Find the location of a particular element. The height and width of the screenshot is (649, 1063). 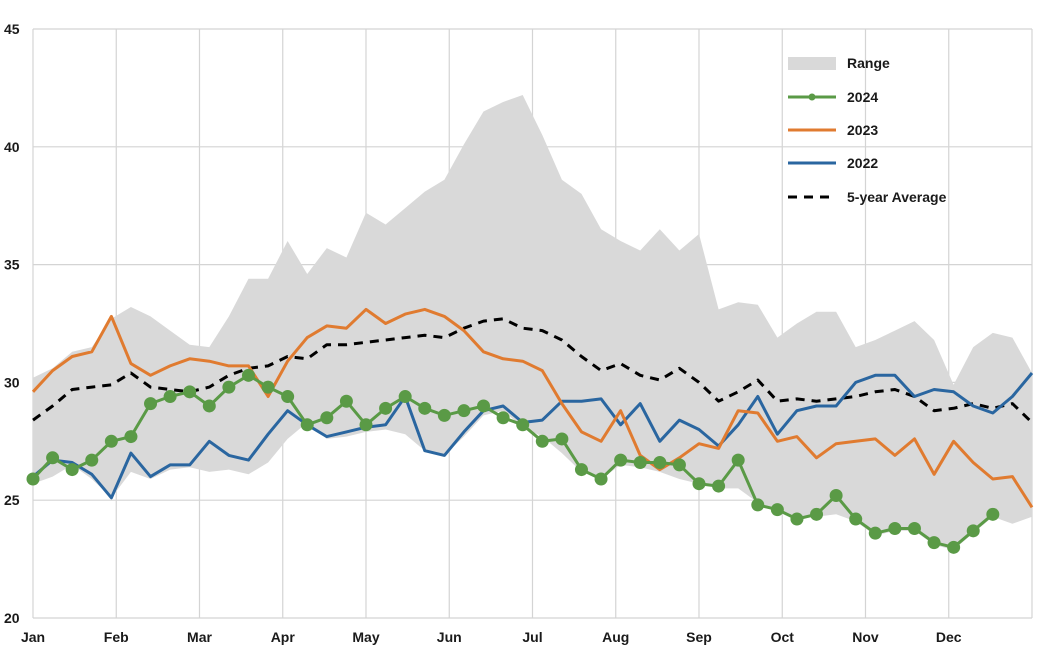

y-tick-label: 25 is located at coordinates (12, 500).